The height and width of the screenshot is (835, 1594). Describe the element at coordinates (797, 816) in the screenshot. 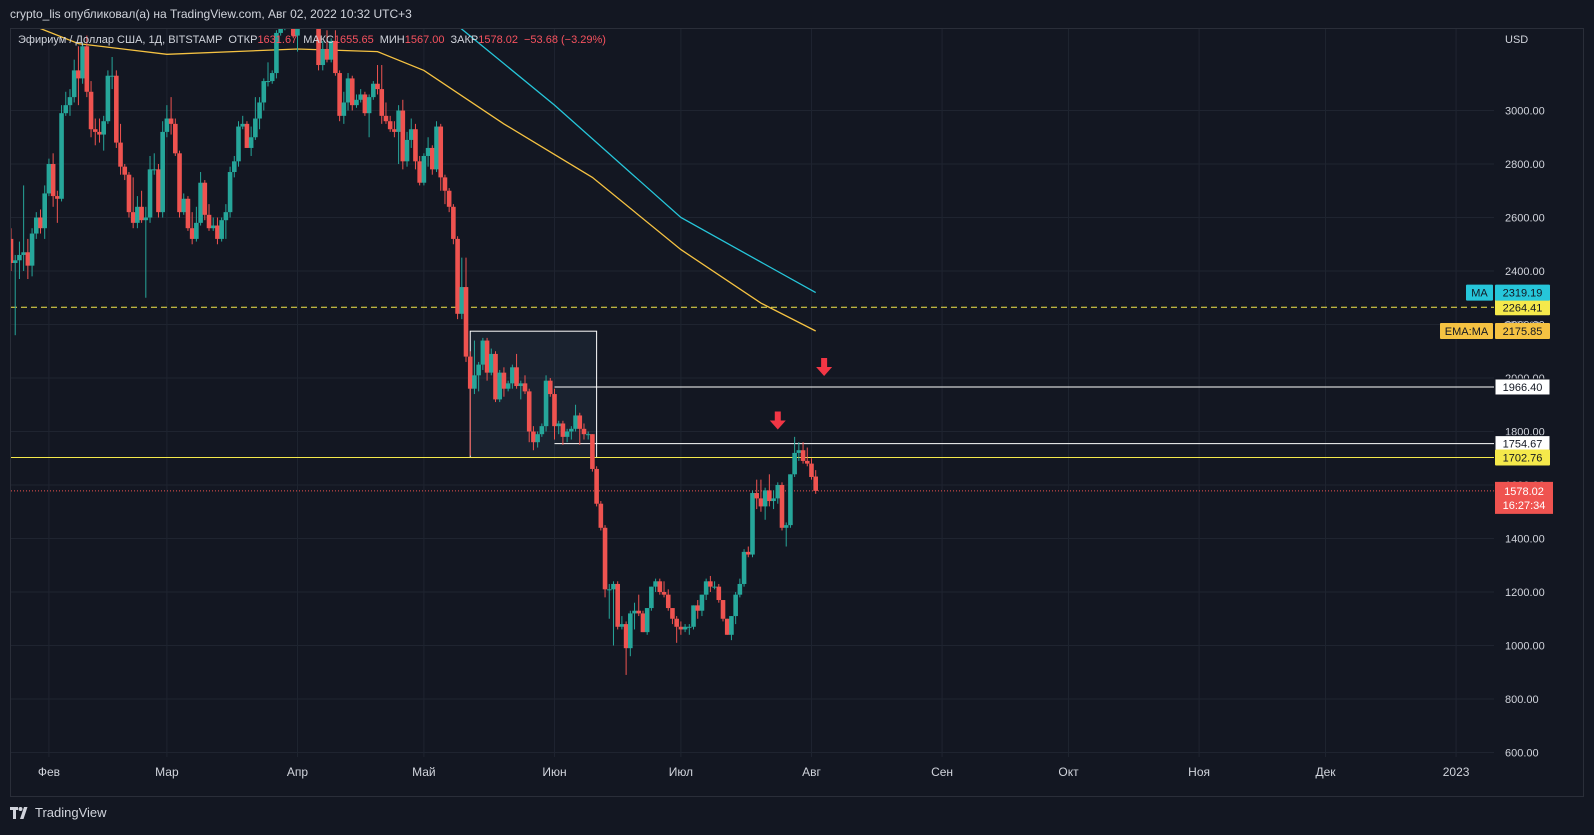

I see `footer-bar: TradingView` at that location.